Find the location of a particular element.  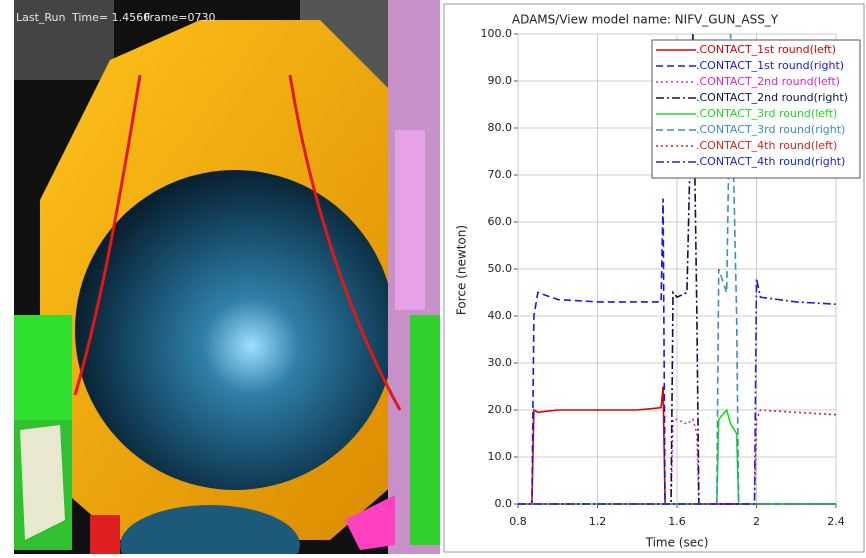

legend-label: .CONTACT_1st round(right) is located at coordinates (770, 65).